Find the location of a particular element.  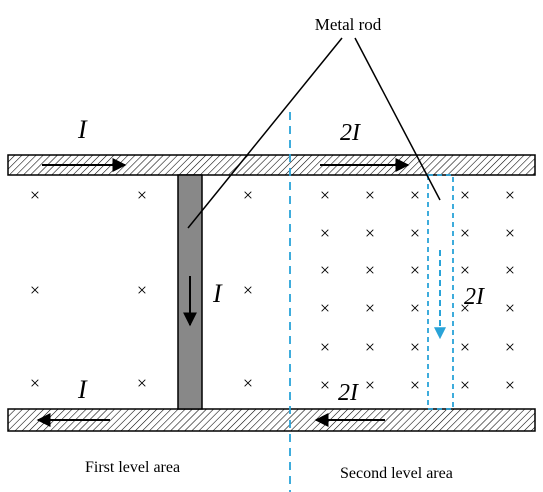

current-top-right: 2I is located at coordinates (350, 133).